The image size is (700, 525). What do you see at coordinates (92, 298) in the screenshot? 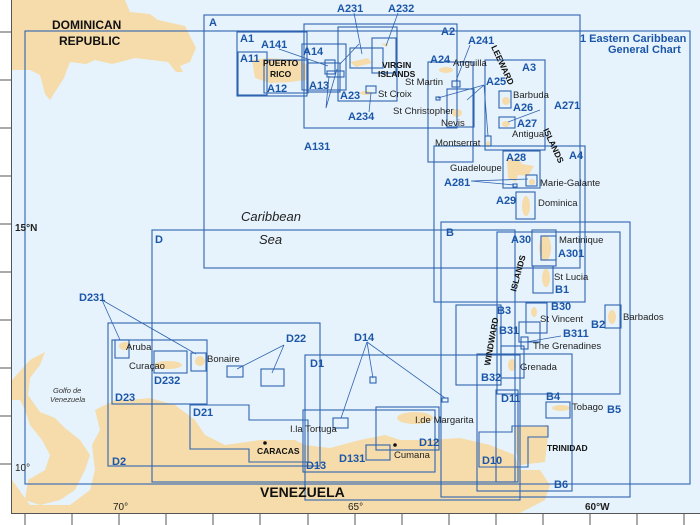
I see `chart-label-D231: D231` at bounding box center [92, 298].